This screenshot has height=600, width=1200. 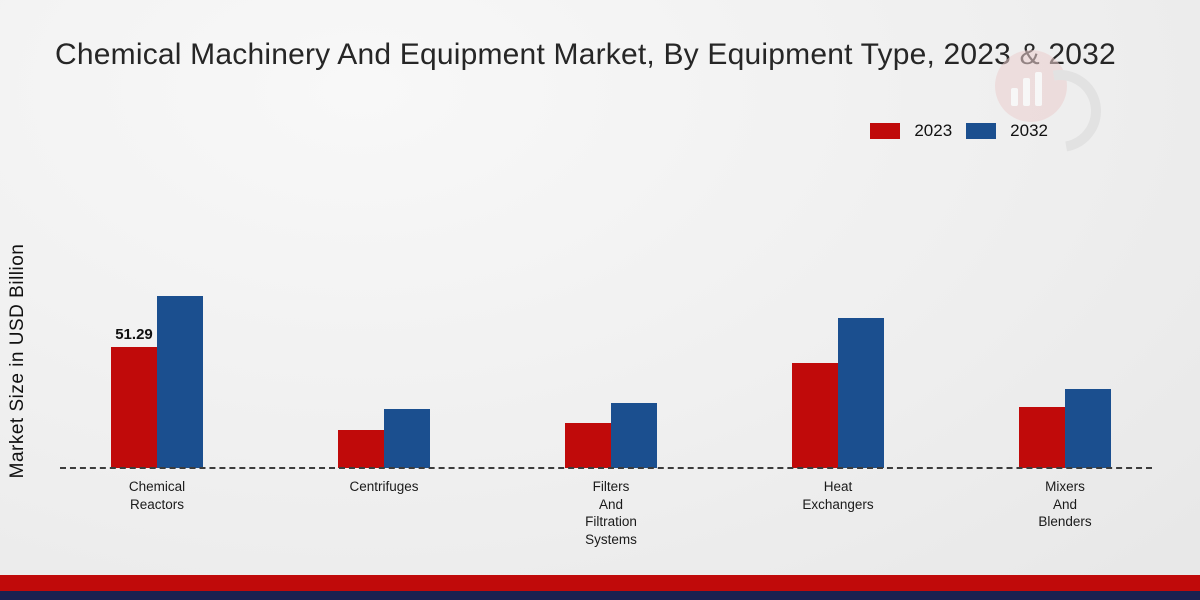 I want to click on category-label-mixers-and-blenders: Mixers And Blenders, so click(x=1065, y=504).